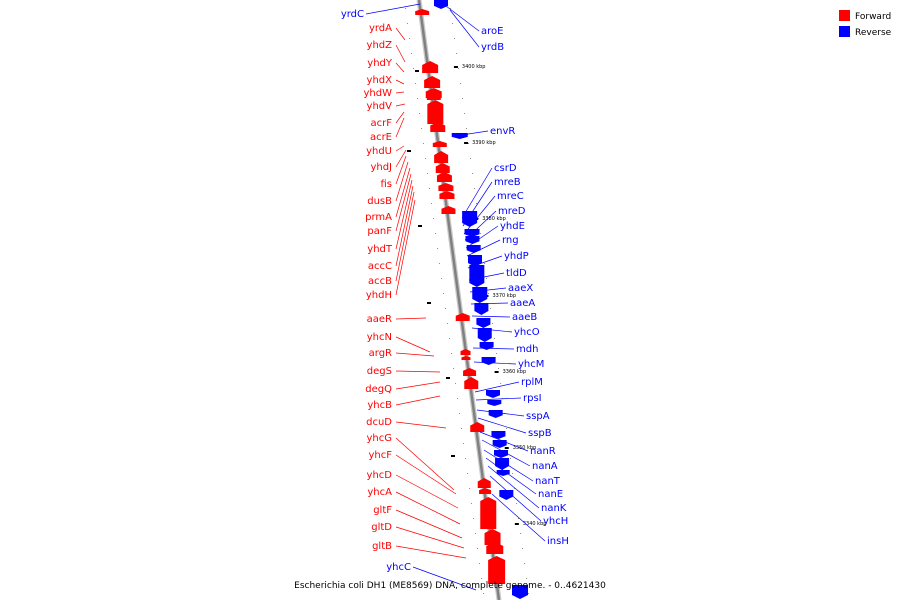  I want to click on gene-label-dusb: dusB, so click(379, 201).